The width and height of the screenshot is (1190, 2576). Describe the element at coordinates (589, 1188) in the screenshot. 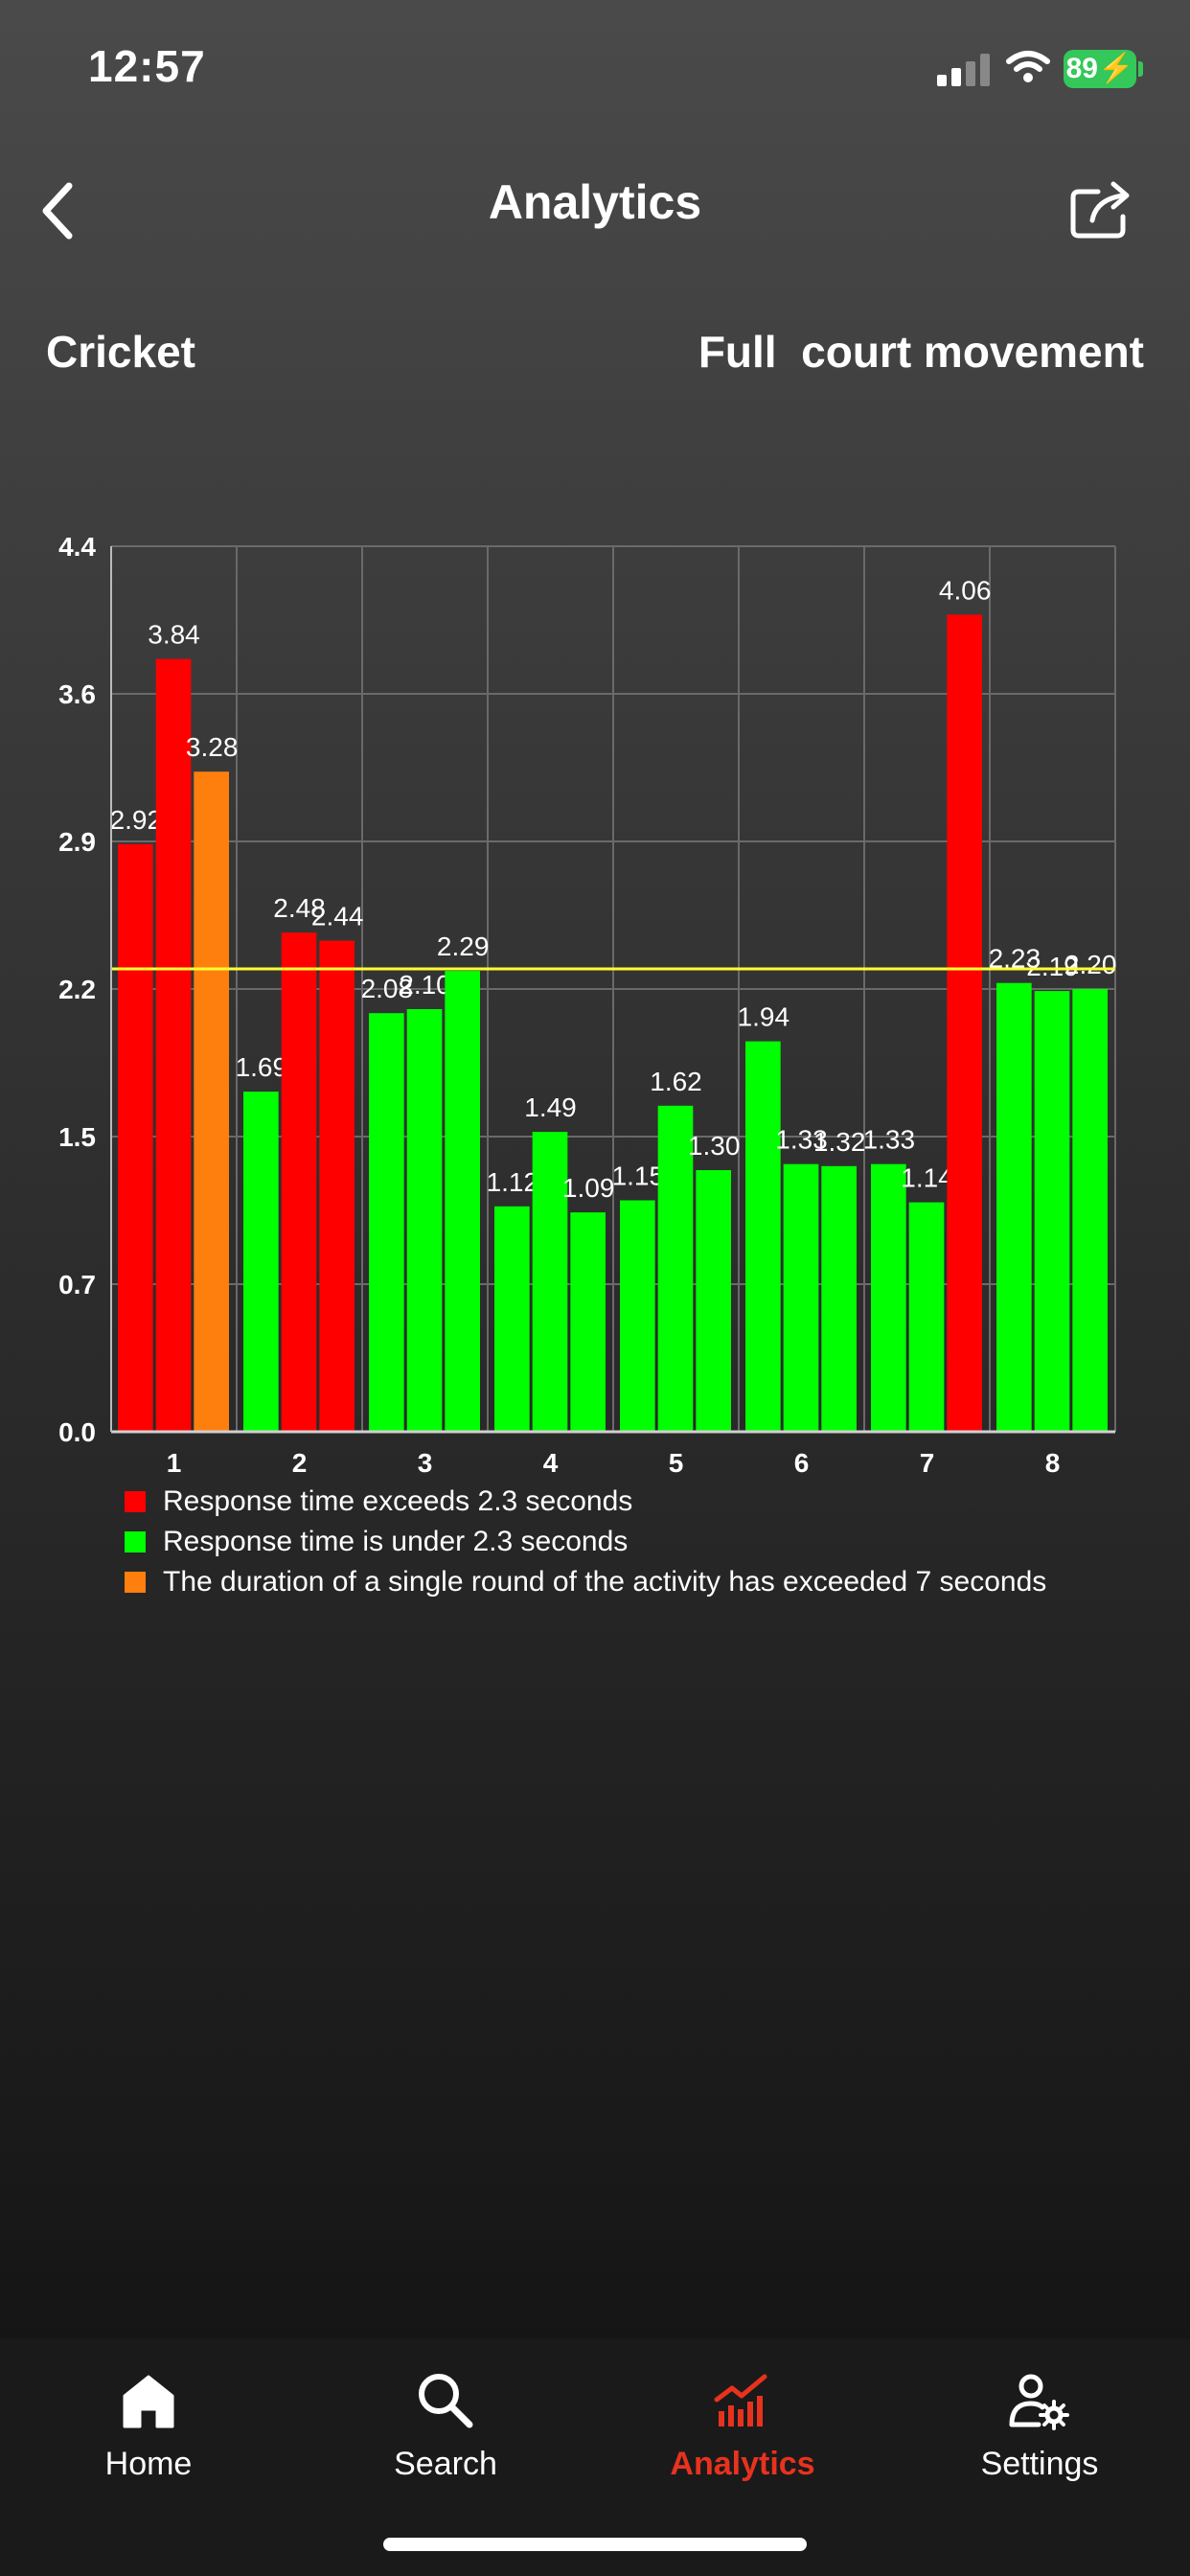

I see `bar-value-label: 1.09` at that location.